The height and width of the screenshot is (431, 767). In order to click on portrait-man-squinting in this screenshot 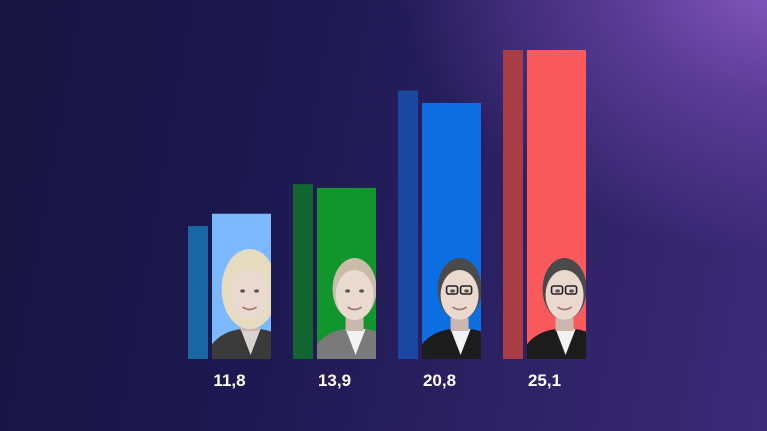, I will do `click(346, 308)`.